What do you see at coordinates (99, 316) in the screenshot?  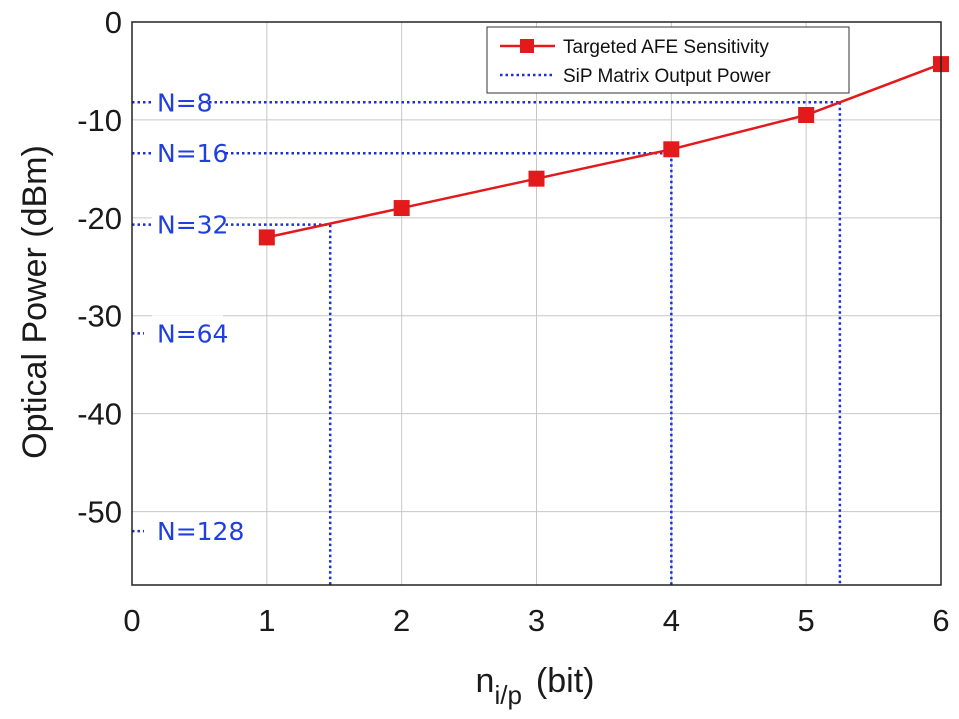 I see `y-tick-label: -30` at bounding box center [99, 316].